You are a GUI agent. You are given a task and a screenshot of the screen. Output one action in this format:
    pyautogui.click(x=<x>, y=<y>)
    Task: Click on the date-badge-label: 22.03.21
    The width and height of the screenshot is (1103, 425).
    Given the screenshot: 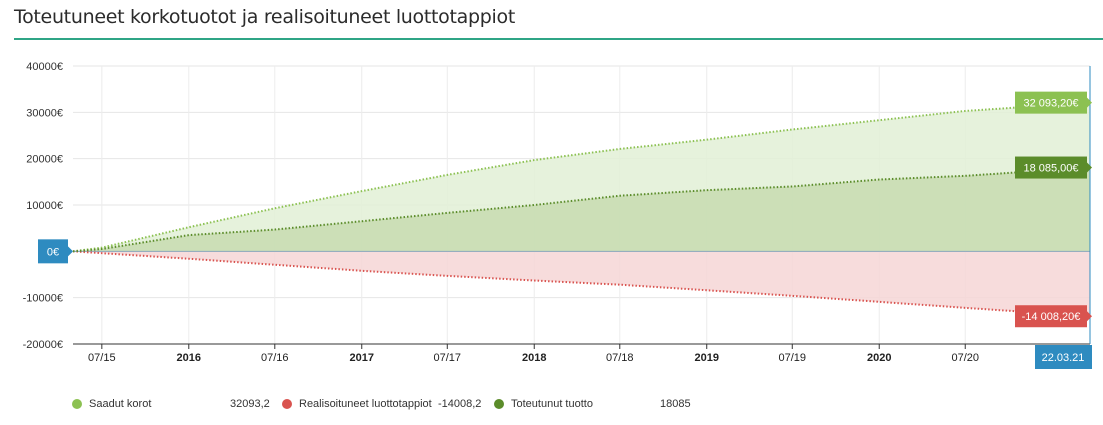 What is the action you would take?
    pyautogui.click(x=1063, y=358)
    